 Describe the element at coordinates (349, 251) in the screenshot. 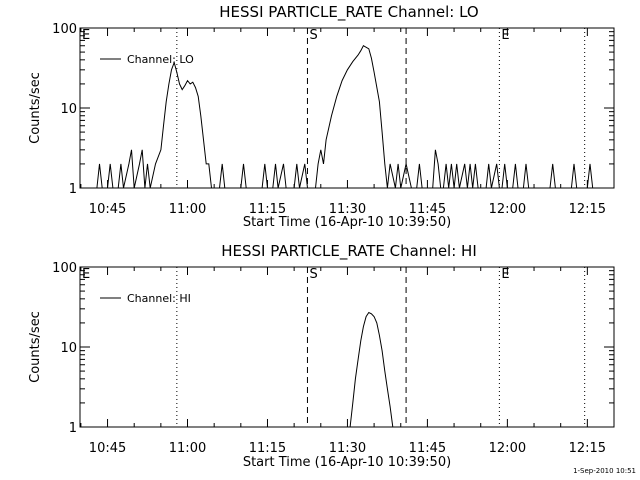

I see `chart-title: HESSI PARTICLE_RATE Channel: HI` at that location.